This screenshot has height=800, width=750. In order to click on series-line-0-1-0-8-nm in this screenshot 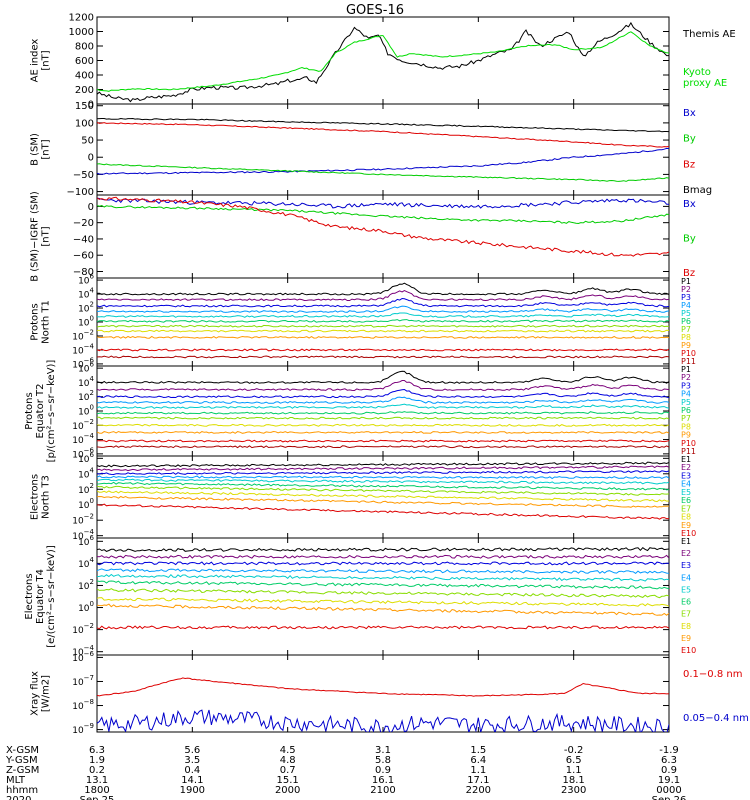, I will do `click(383, 687)`.